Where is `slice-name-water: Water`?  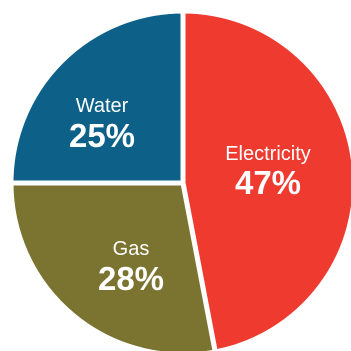
slice-name-water: Water is located at coordinates (102, 106).